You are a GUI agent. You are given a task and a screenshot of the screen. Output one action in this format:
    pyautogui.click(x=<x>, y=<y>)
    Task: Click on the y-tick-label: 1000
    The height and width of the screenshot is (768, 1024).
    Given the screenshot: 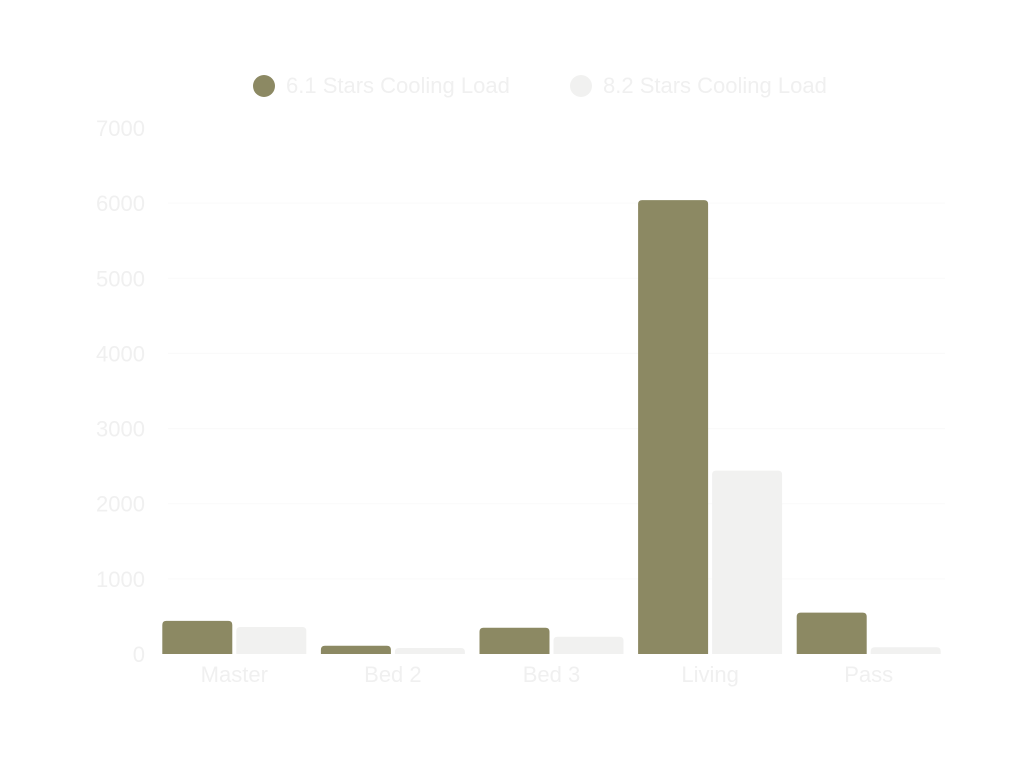 What is the action you would take?
    pyautogui.click(x=120, y=579)
    